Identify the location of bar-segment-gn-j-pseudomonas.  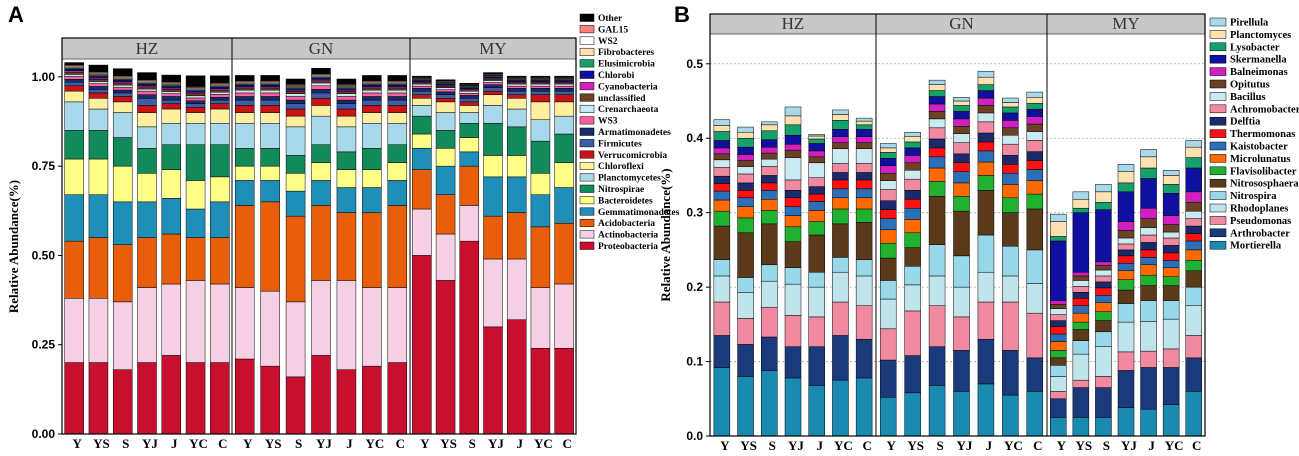
(986, 320).